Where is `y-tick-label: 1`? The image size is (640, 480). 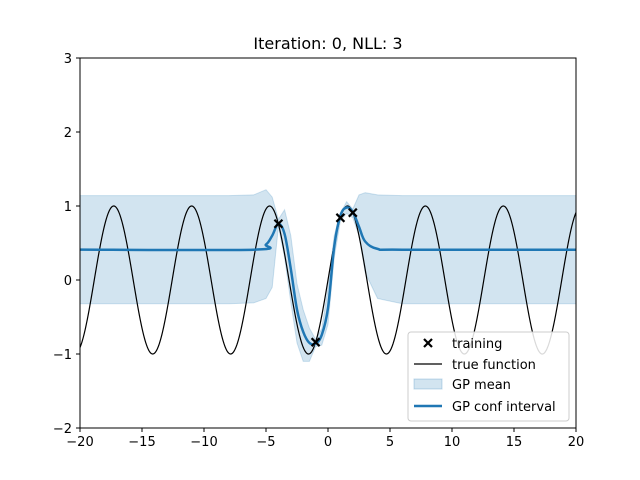
y-tick-label: 1 is located at coordinates (68, 207).